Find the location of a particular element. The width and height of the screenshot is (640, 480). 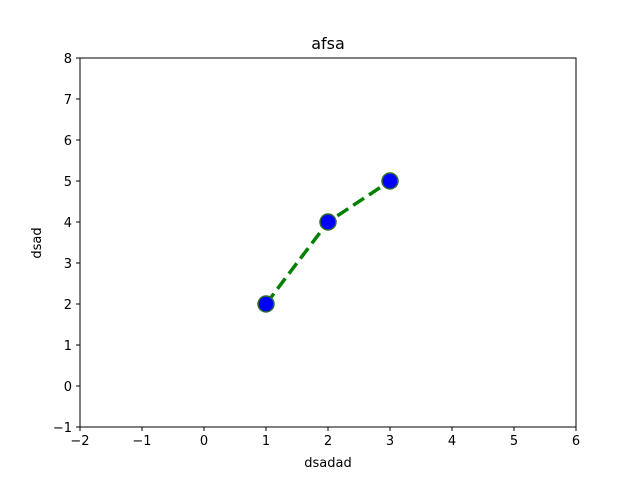

y-tick-label: −1 is located at coordinates (62, 428).